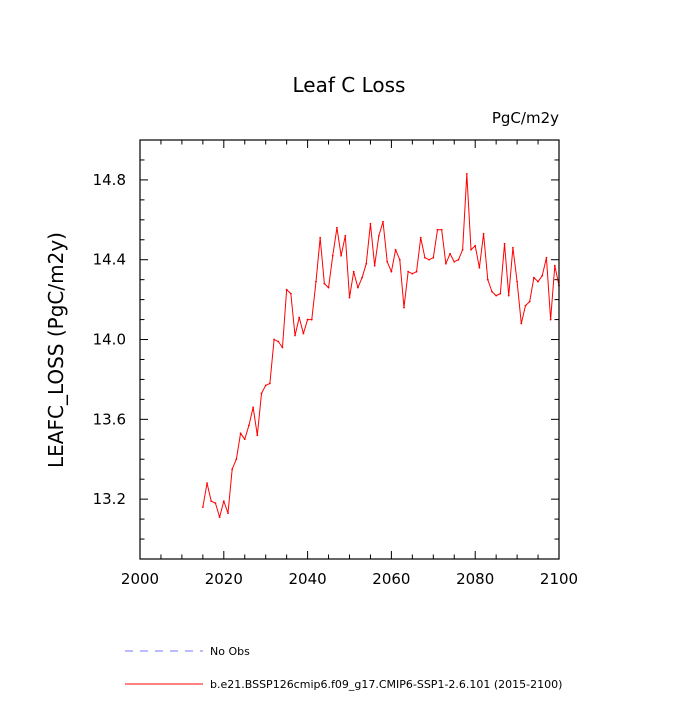  Describe the element at coordinates (140, 579) in the screenshot. I see `x-tick-label: 2000` at that location.